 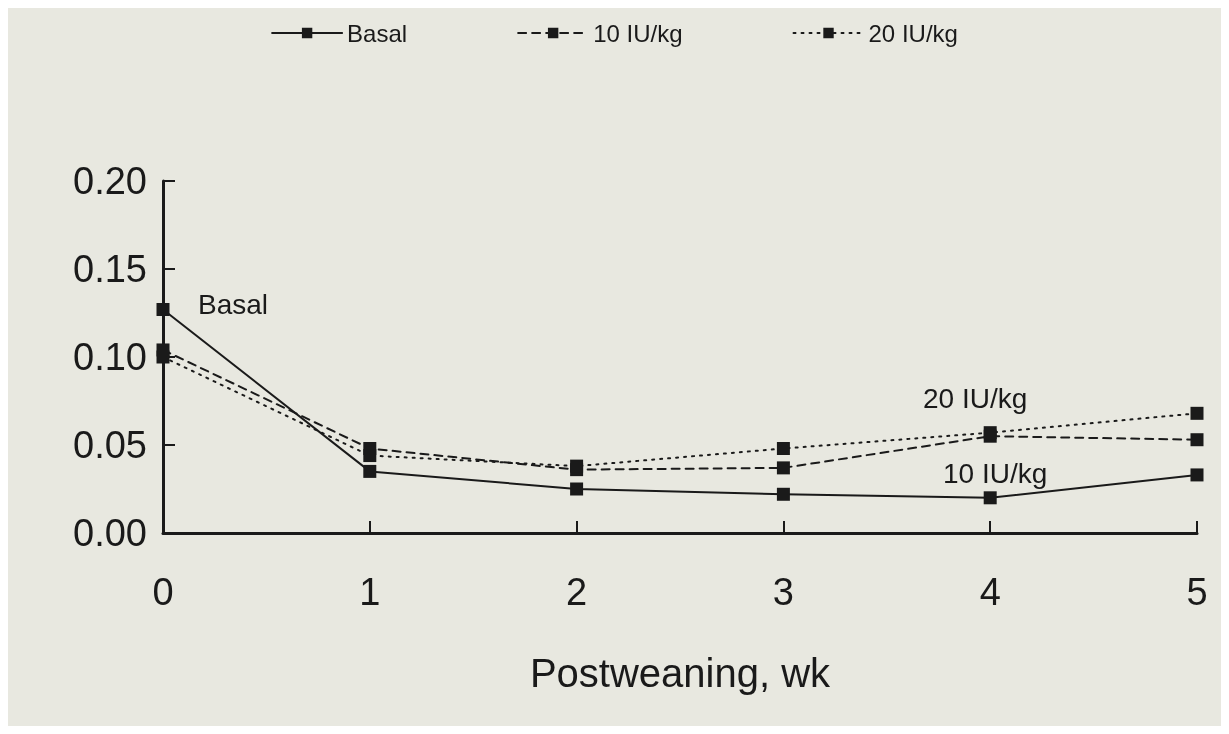 I want to click on y-tick-label: 0.05, so click(x=110, y=445).